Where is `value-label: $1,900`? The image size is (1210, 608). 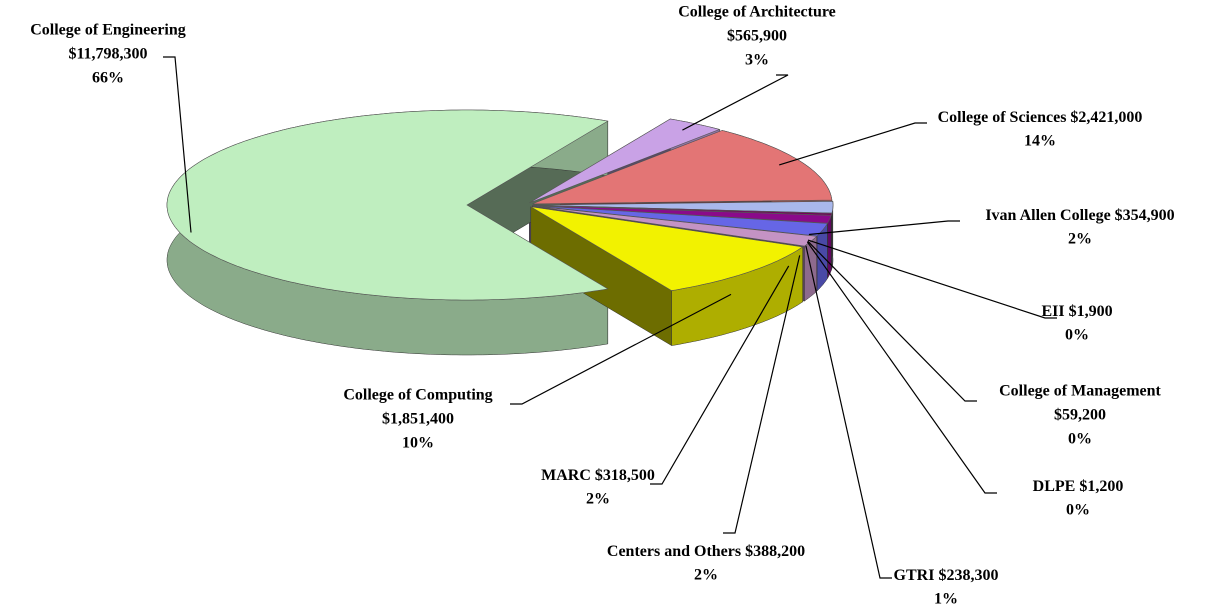 value-label: $1,900 is located at coordinates (1091, 311).